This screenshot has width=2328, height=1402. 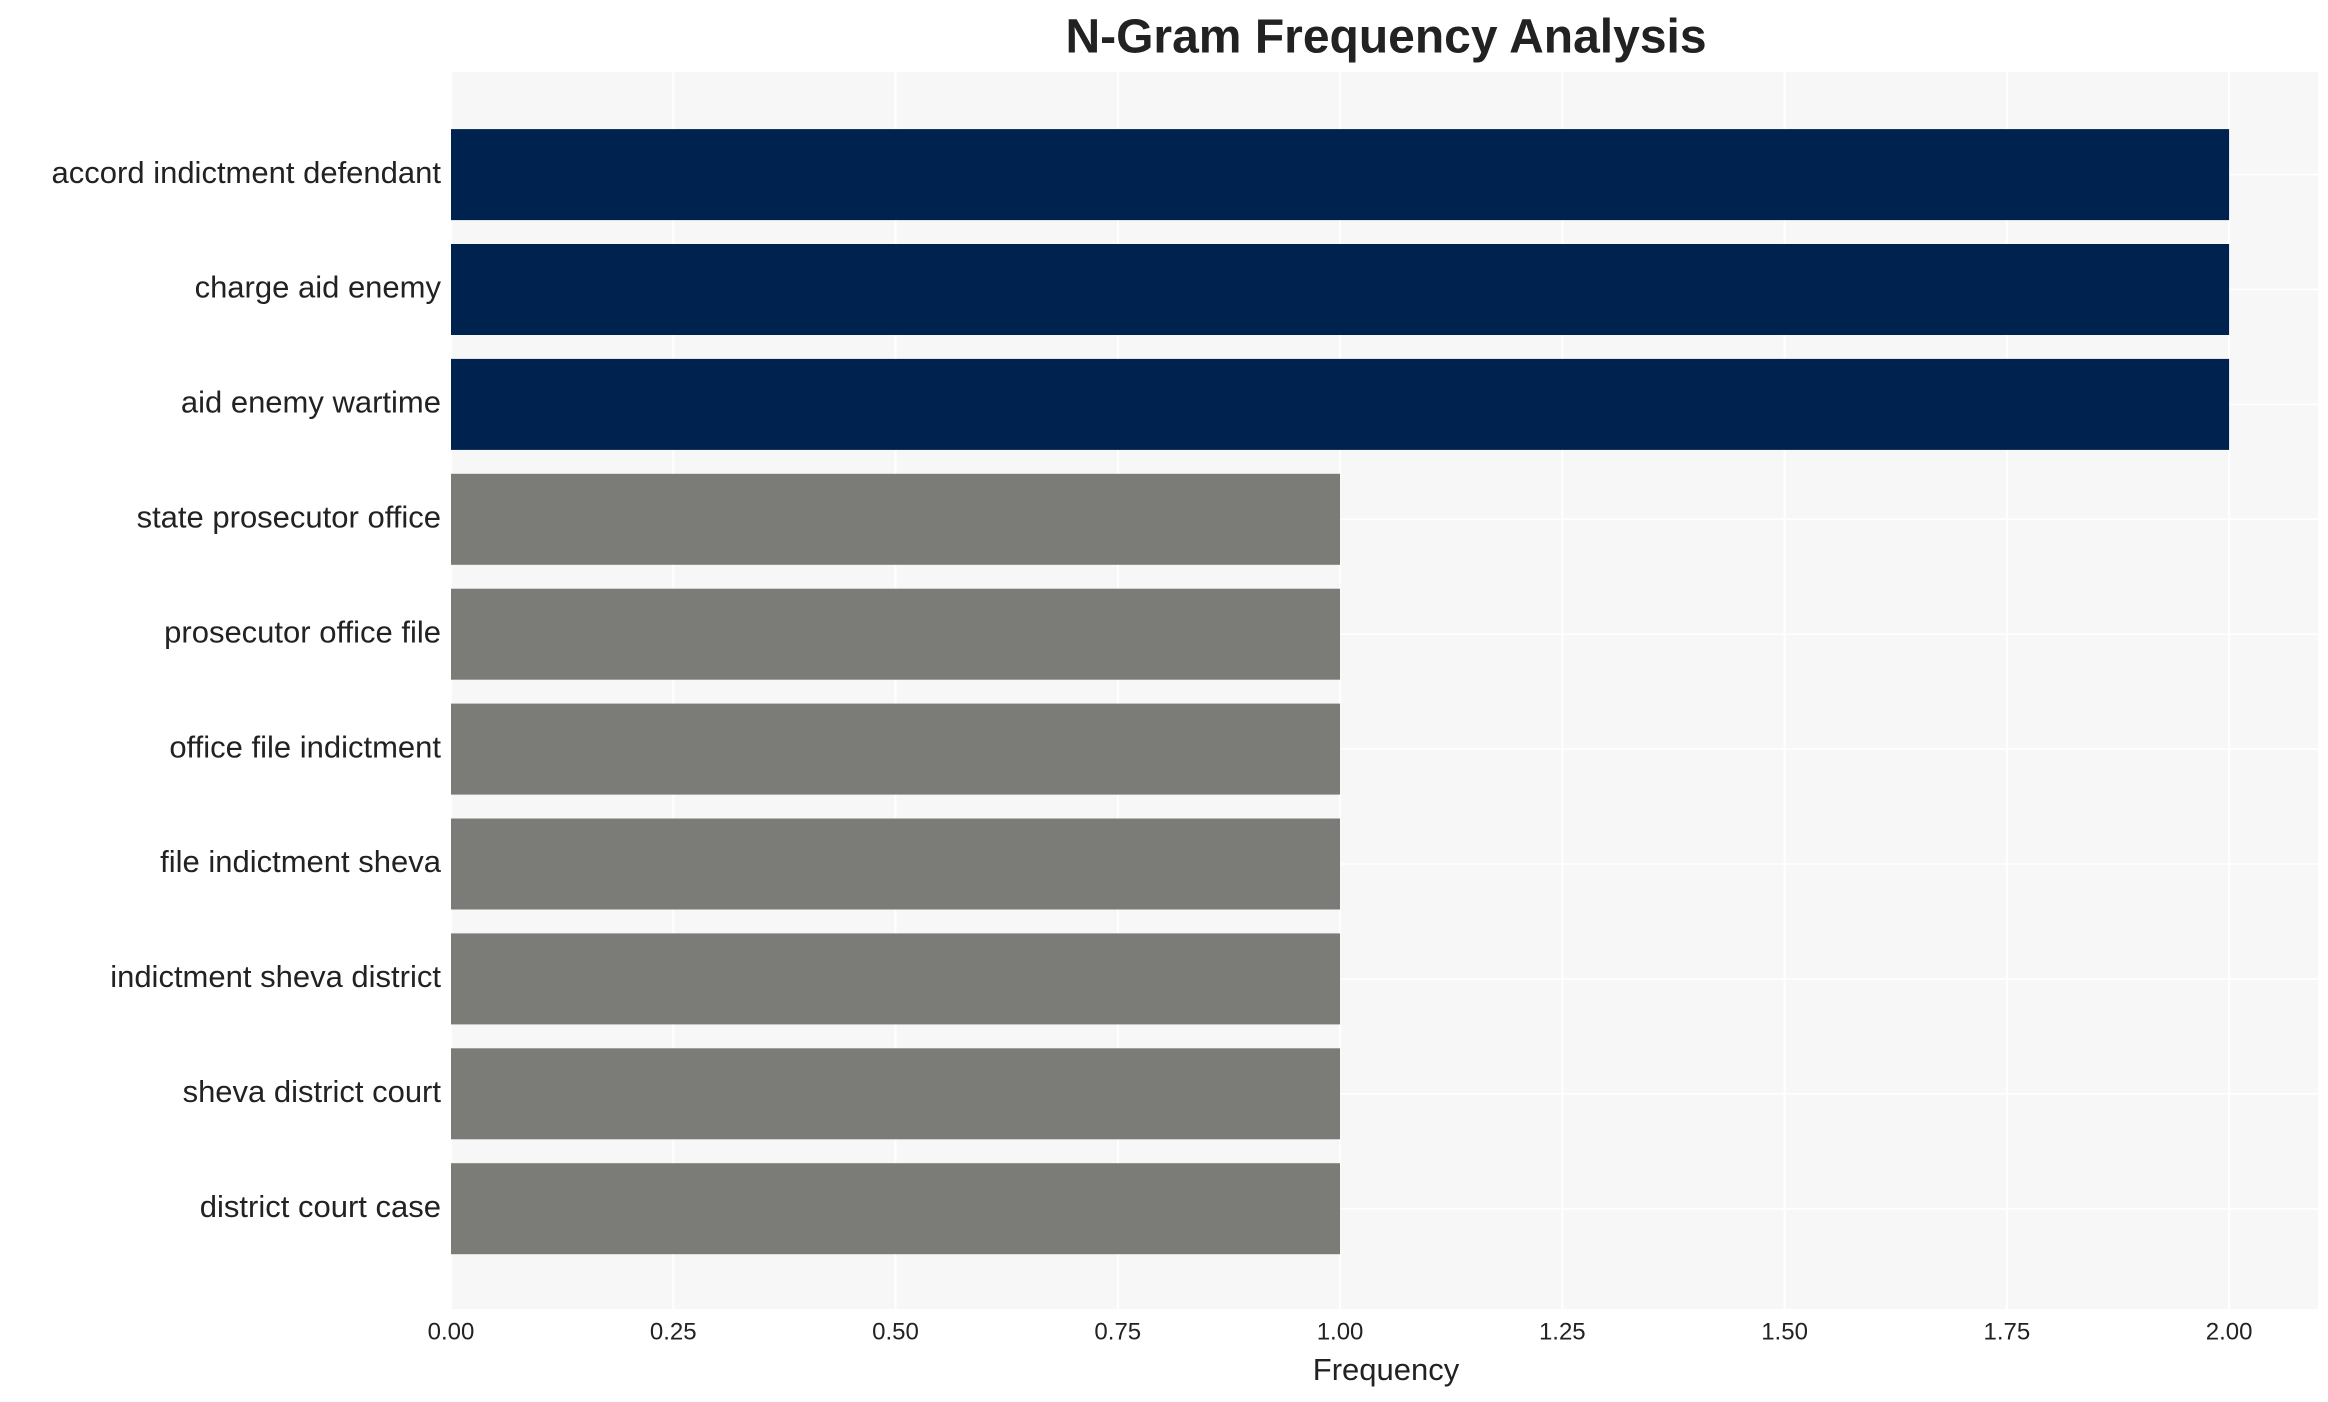 I want to click on x-tick-label: 0.50, so click(x=895, y=1331).